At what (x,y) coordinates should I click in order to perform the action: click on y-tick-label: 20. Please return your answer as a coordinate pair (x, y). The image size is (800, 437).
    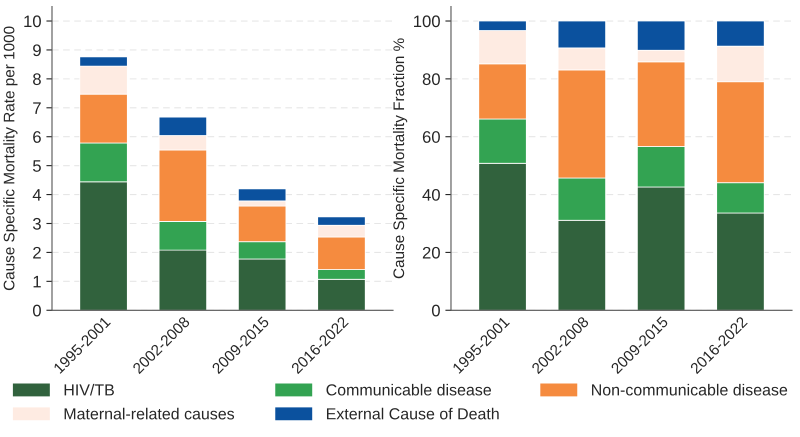
    Looking at the image, I should click on (431, 252).